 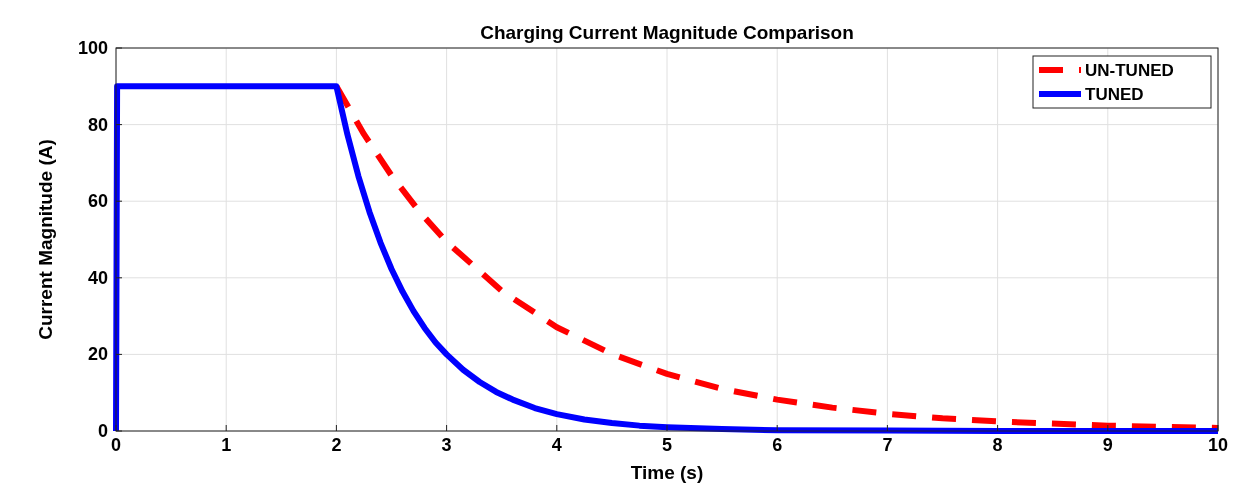 What do you see at coordinates (102, 431) in the screenshot?
I see `y-tick-label: 0` at bounding box center [102, 431].